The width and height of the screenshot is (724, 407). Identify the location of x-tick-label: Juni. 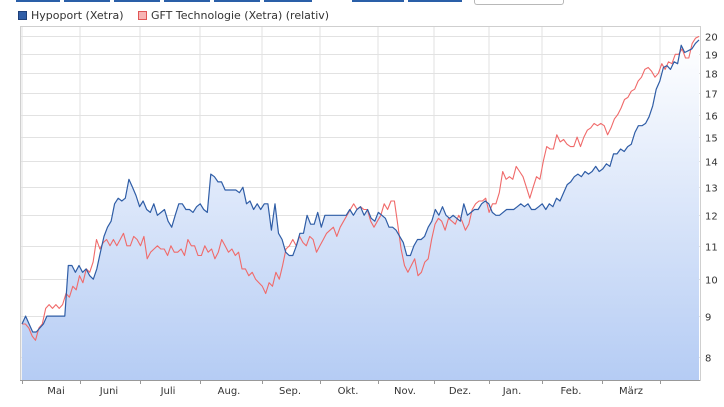
(108, 391).